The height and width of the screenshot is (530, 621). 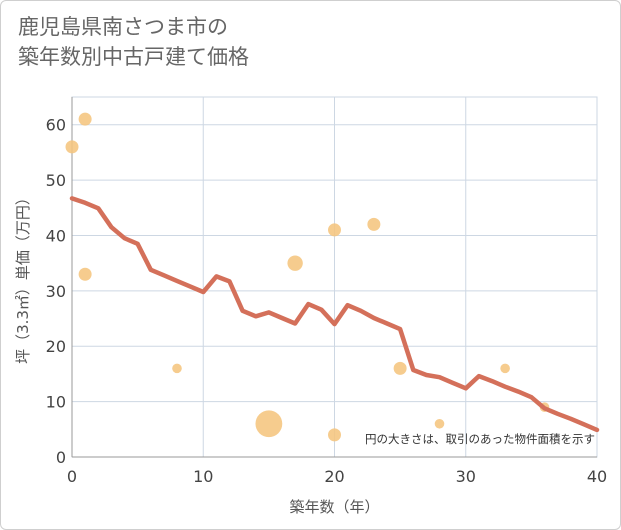 I want to click on x-axis-label: 築年数（年）, so click(x=334, y=507).